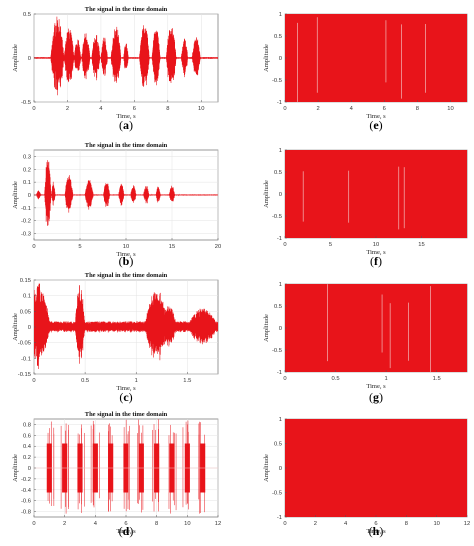  What do you see at coordinates (25, 312) in the screenshot?
I see `y-tick-label: 0.05` at bounding box center [25, 312].